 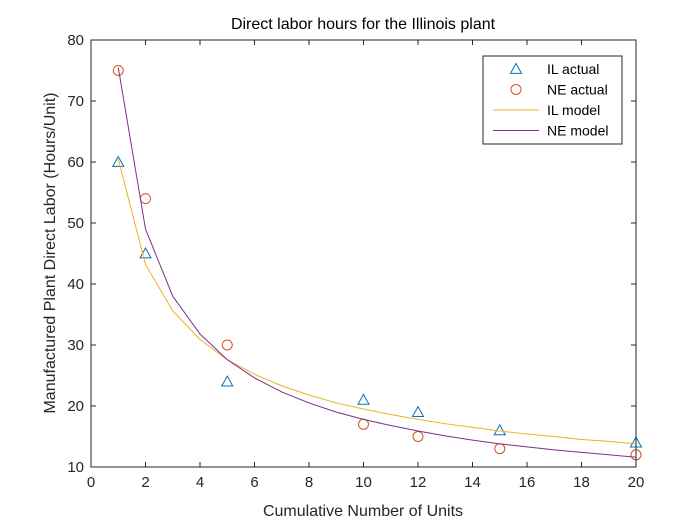 I want to click on legend-label-ne-model: NE model, so click(x=577, y=131).